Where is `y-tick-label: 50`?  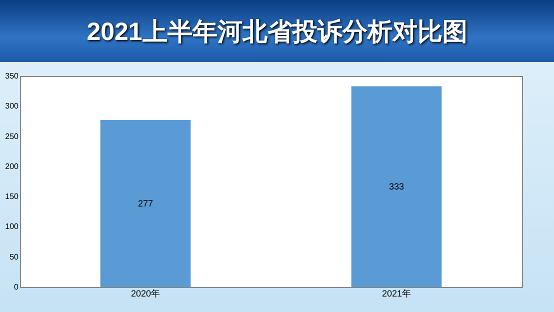 y-tick-label: 50 is located at coordinates (15, 257).